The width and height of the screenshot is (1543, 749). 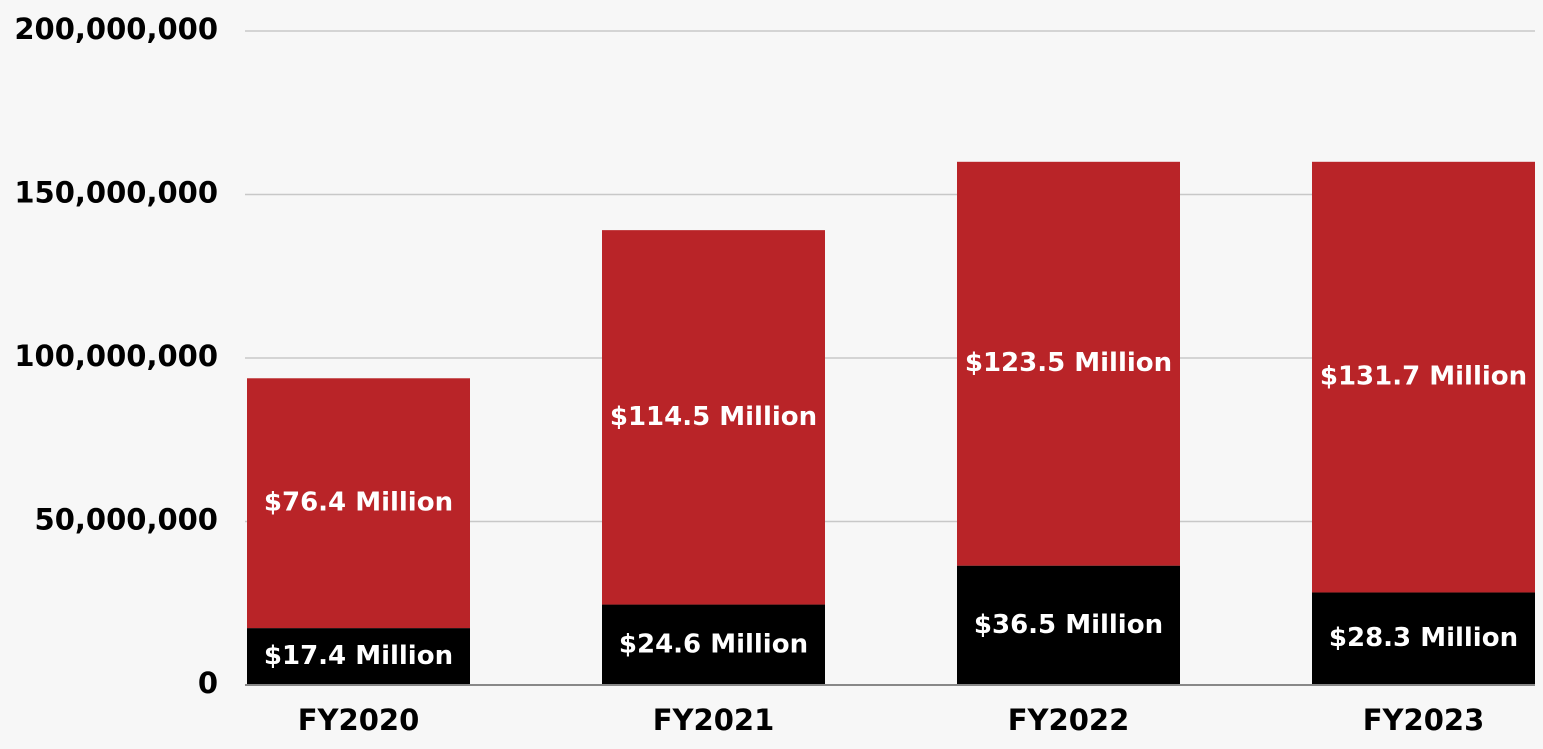 What do you see at coordinates (714, 720) in the screenshot?
I see `x-tick-label: FY2021` at bounding box center [714, 720].